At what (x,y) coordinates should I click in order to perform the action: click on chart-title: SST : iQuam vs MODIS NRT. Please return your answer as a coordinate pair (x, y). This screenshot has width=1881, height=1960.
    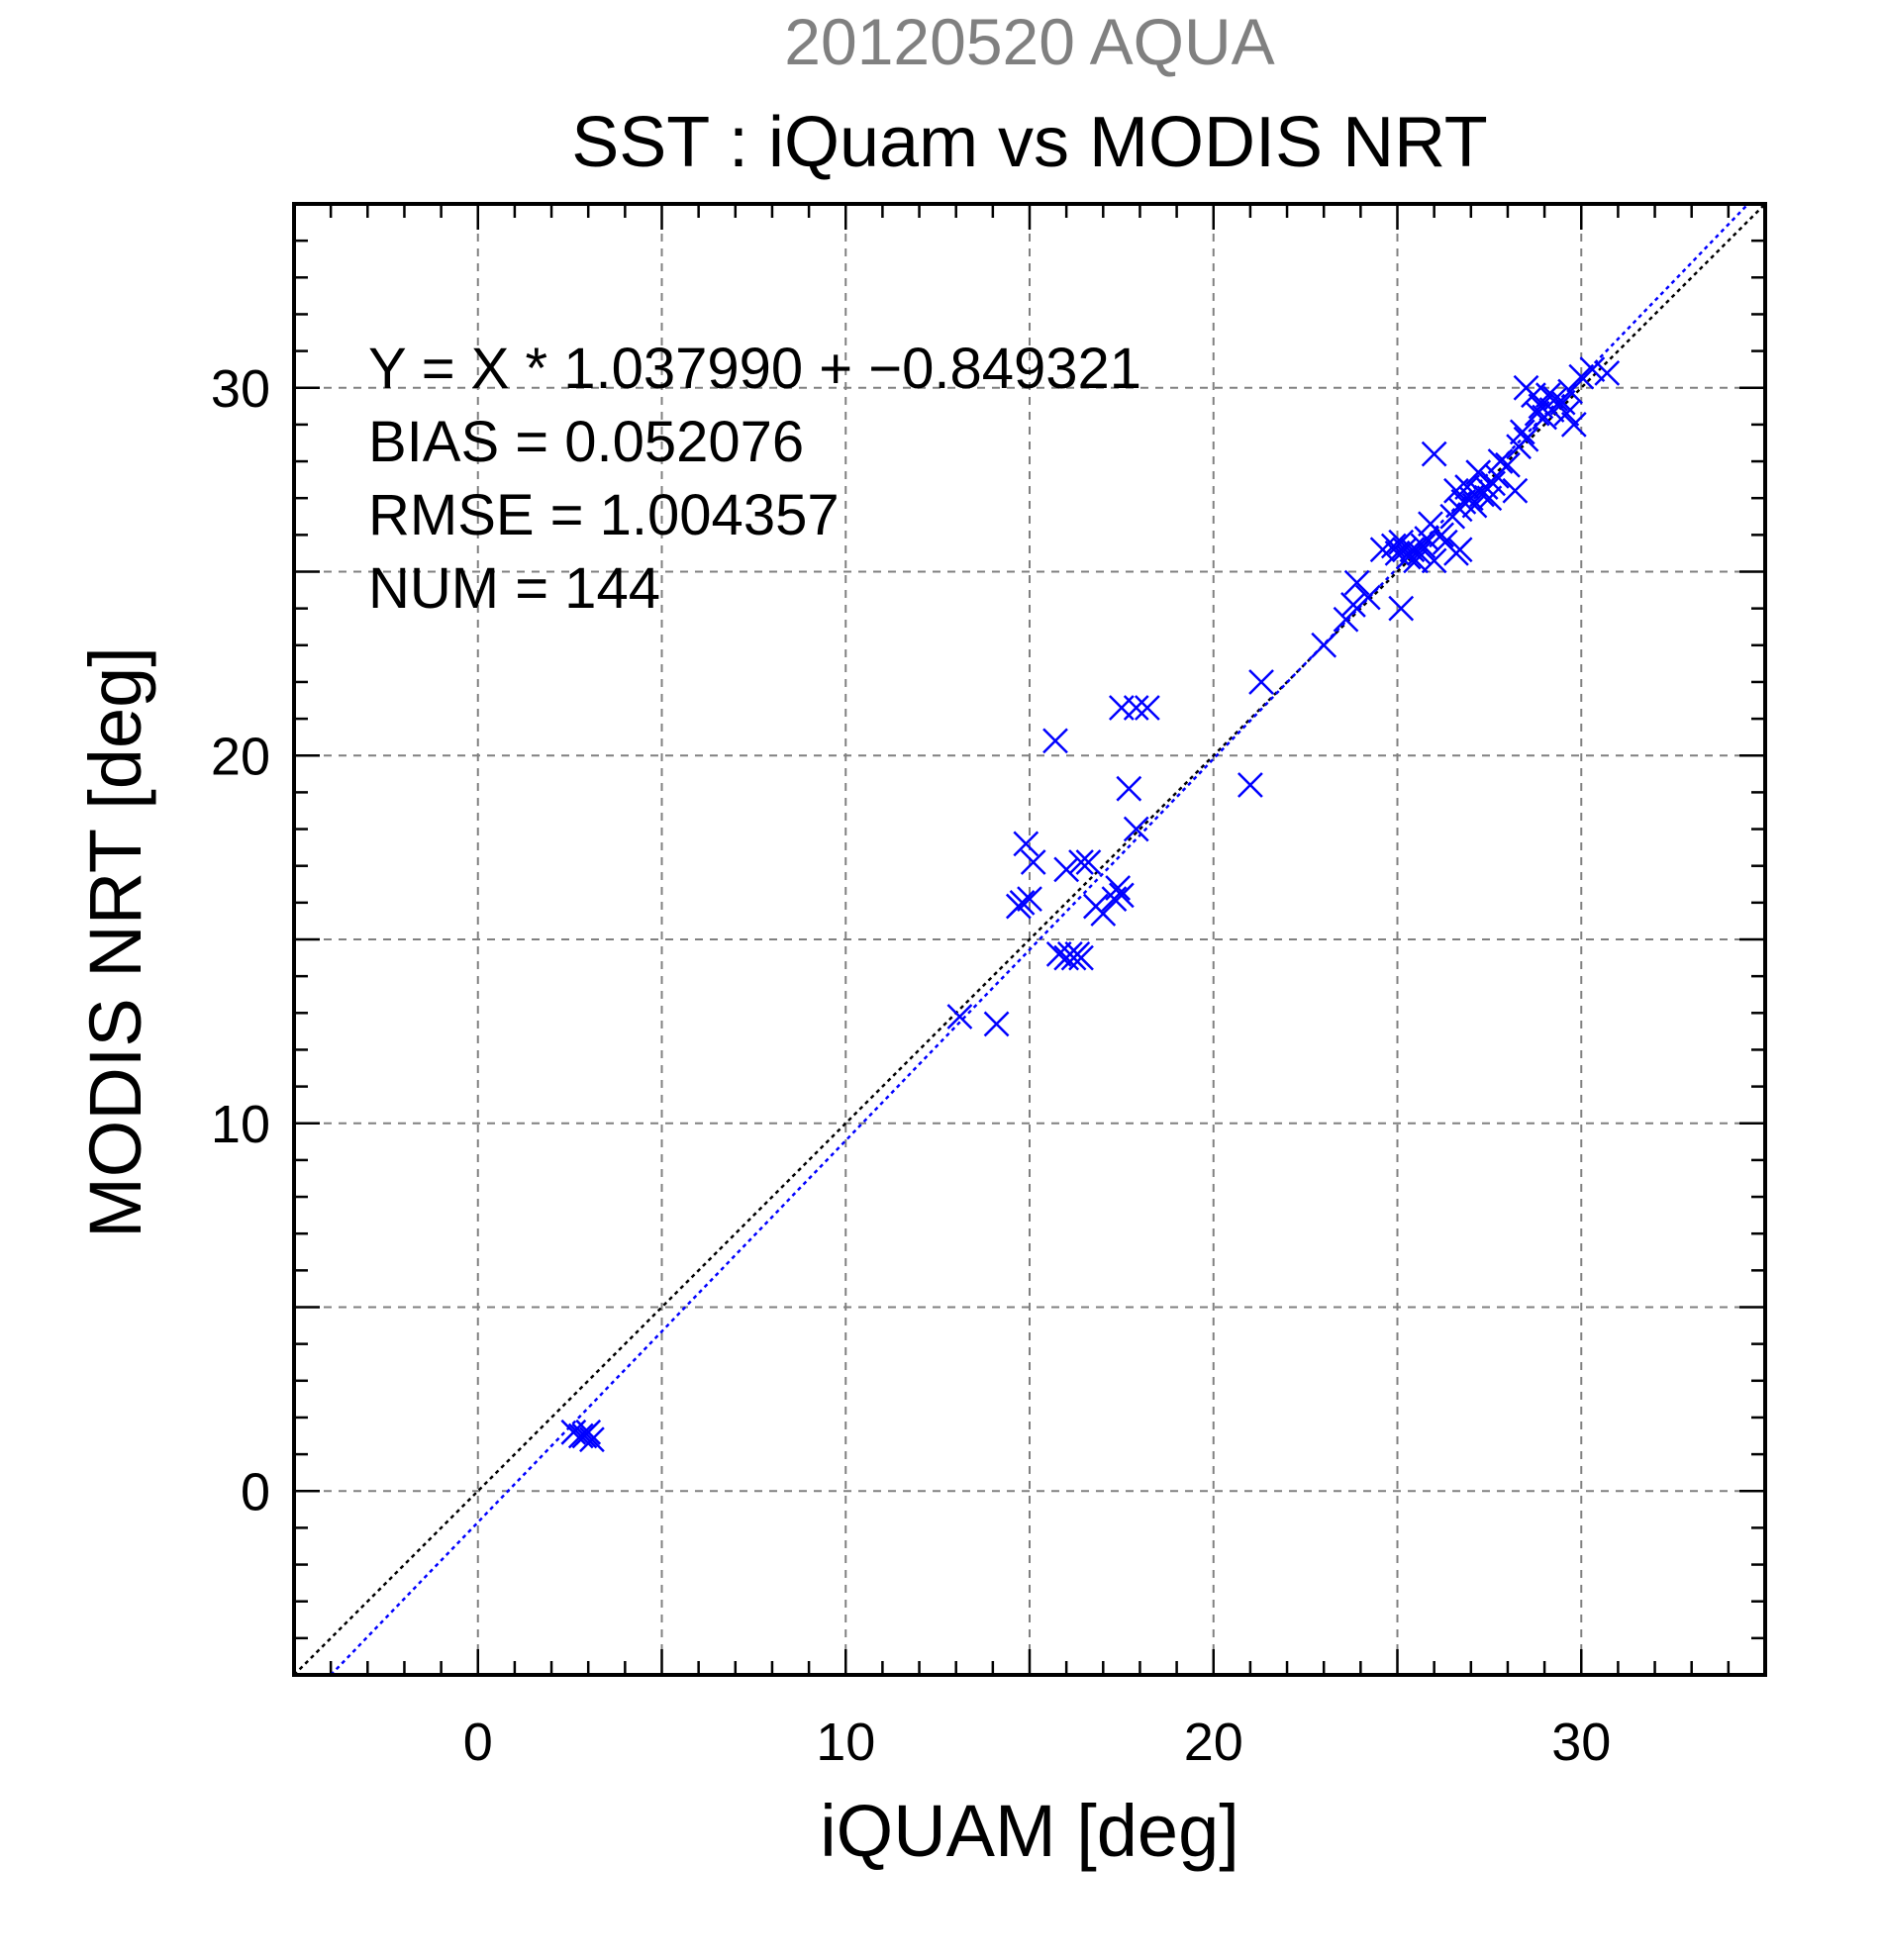
    Looking at the image, I should click on (1030, 142).